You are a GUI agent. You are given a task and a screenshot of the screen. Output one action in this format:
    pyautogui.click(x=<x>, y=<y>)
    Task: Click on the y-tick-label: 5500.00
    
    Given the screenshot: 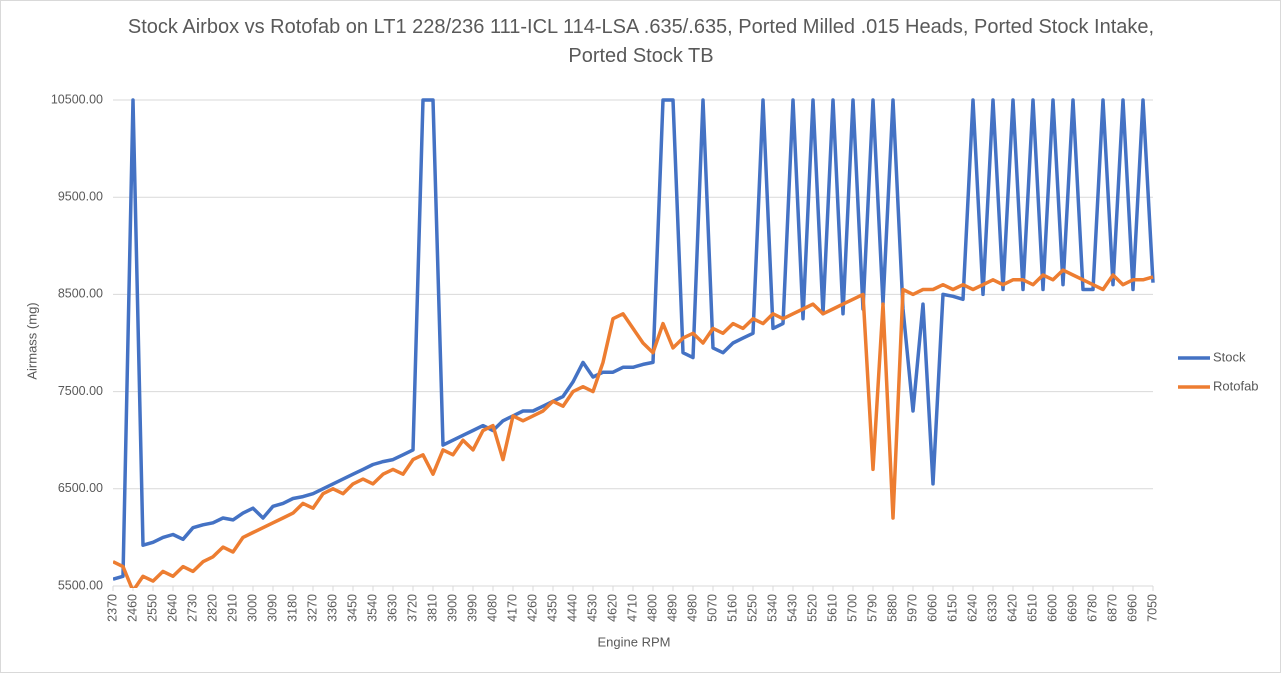 What is the action you would take?
    pyautogui.click(x=80, y=585)
    